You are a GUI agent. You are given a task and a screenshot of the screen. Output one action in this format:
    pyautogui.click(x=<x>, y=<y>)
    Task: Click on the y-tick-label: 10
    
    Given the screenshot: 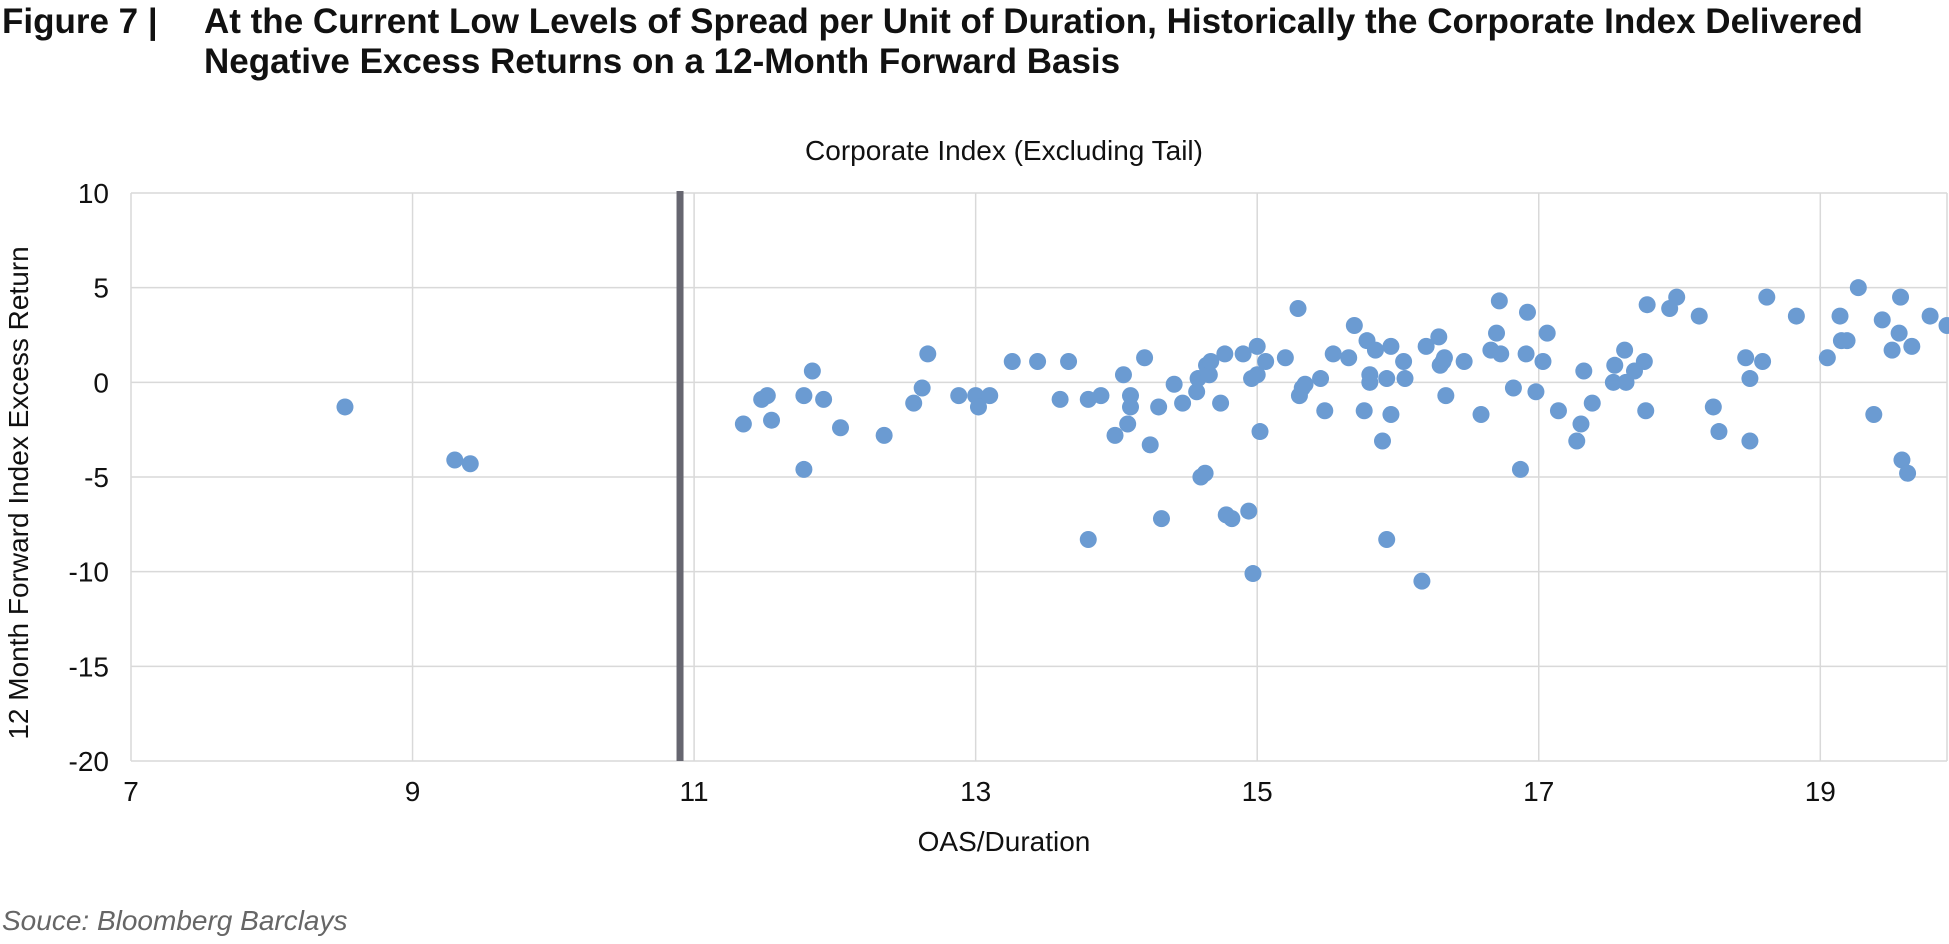 What is the action you would take?
    pyautogui.click(x=93, y=193)
    